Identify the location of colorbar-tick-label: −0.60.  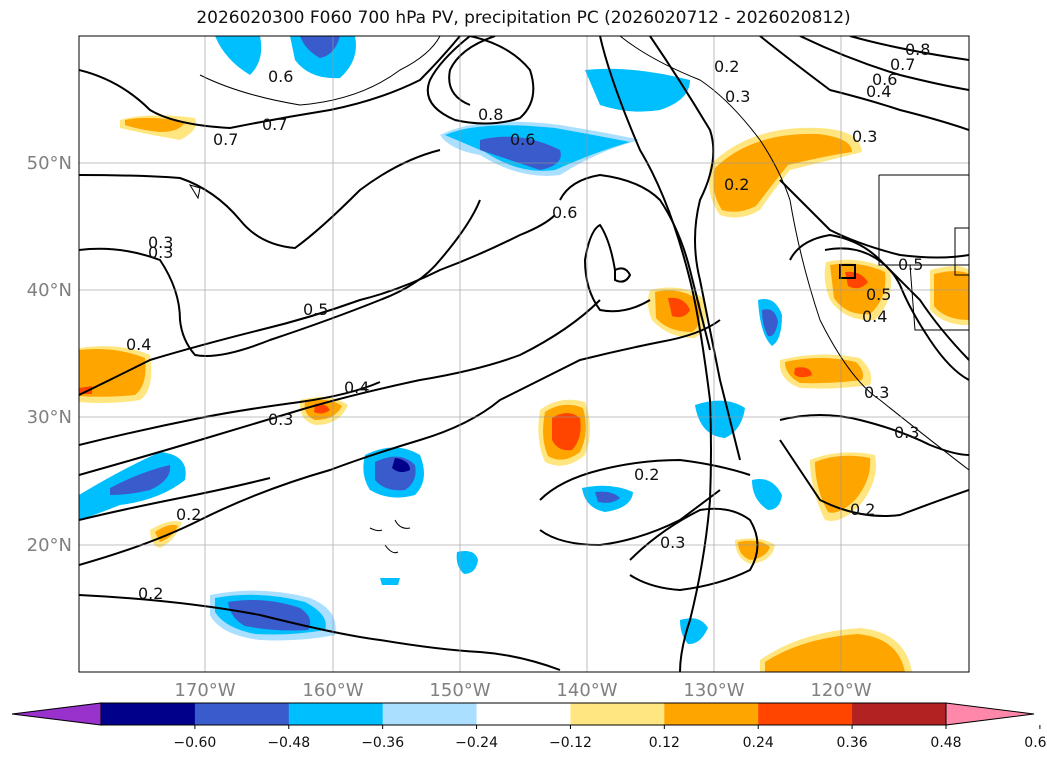
(194, 743).